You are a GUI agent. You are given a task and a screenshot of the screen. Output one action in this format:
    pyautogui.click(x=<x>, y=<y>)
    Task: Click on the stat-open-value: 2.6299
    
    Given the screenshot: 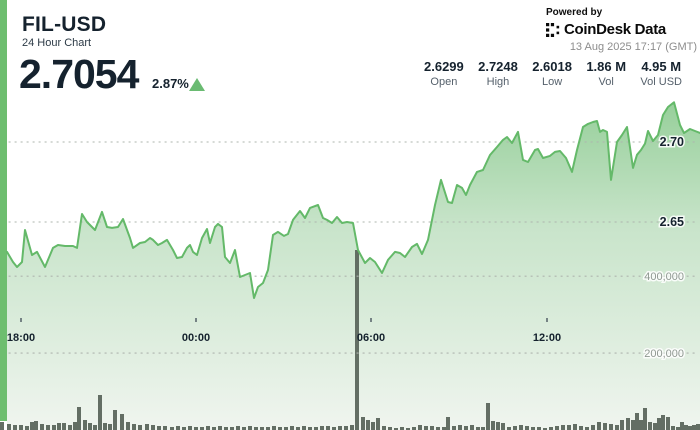 What is the action you would take?
    pyautogui.click(x=444, y=66)
    